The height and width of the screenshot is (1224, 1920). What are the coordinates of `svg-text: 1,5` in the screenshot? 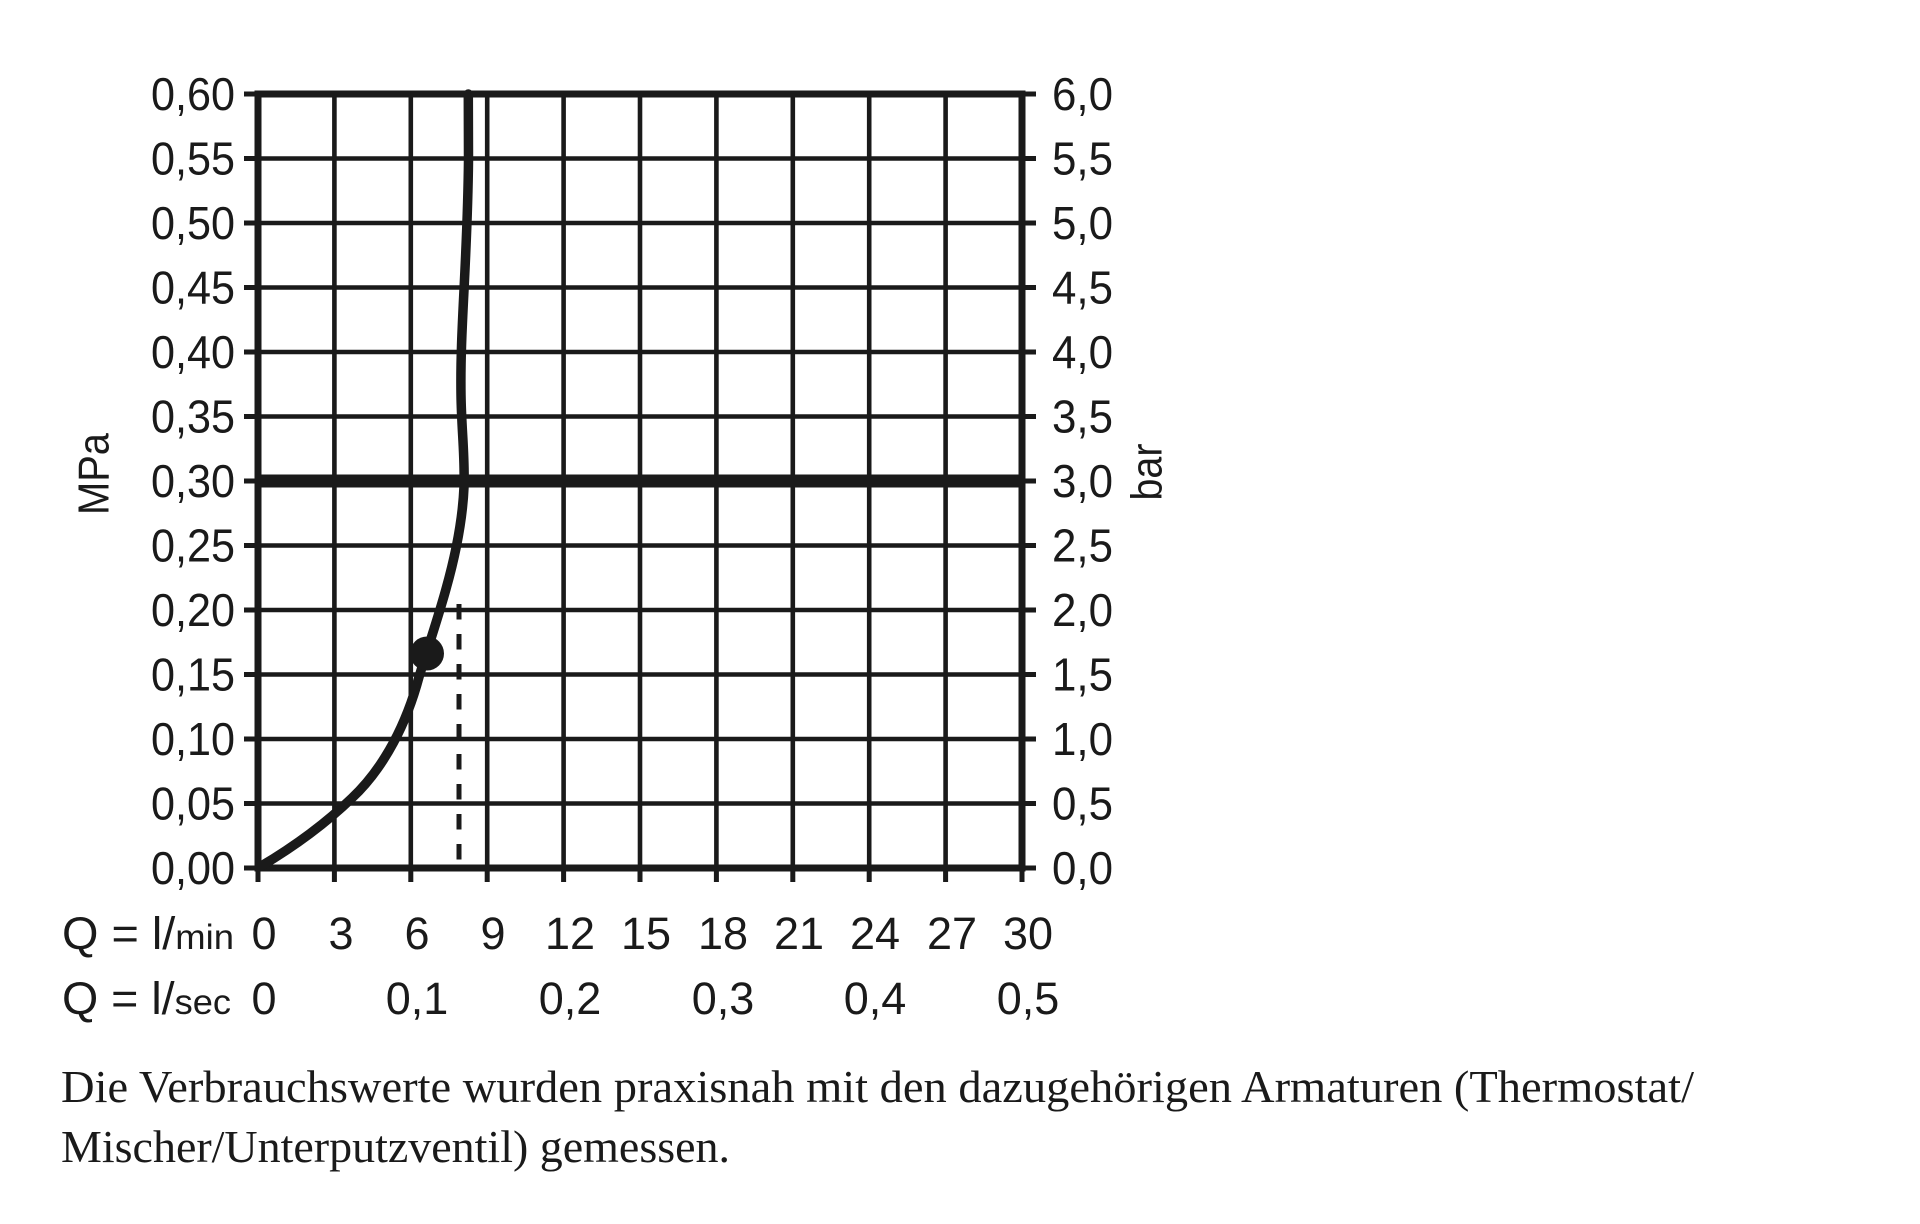 It's located at (1082, 675).